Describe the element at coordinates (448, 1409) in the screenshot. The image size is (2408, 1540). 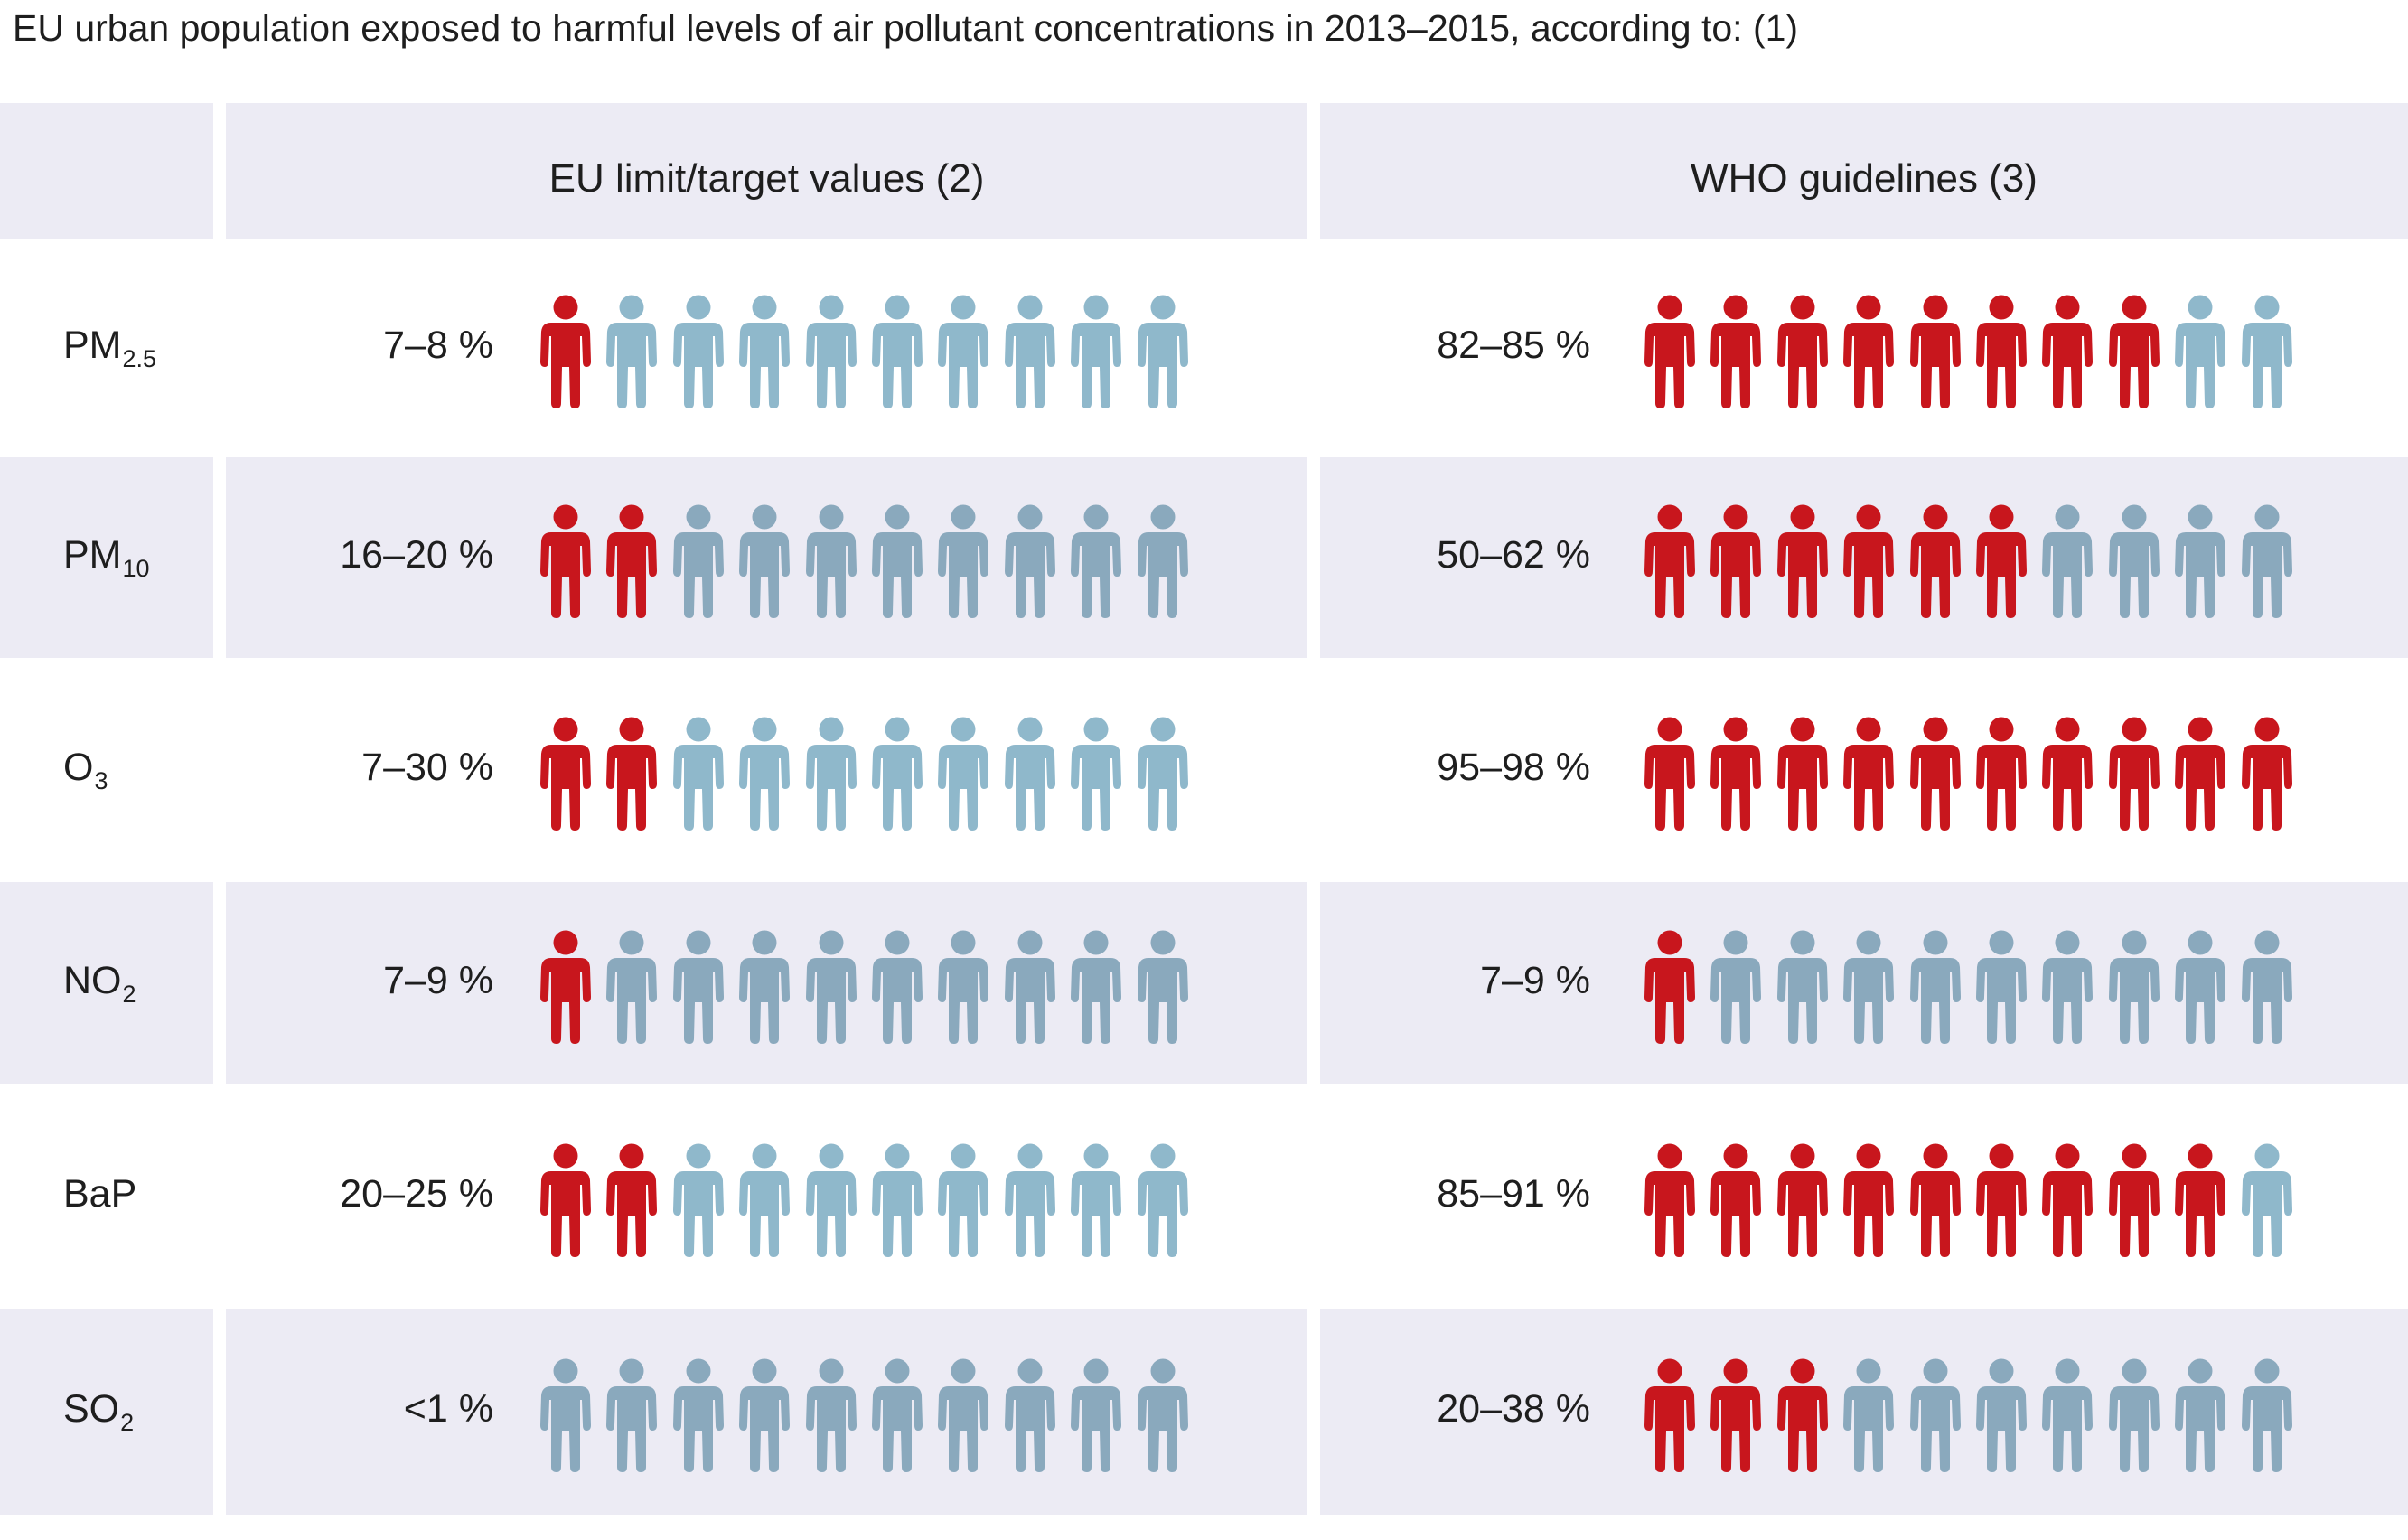
I see `percent-label-eu: <1 %` at that location.